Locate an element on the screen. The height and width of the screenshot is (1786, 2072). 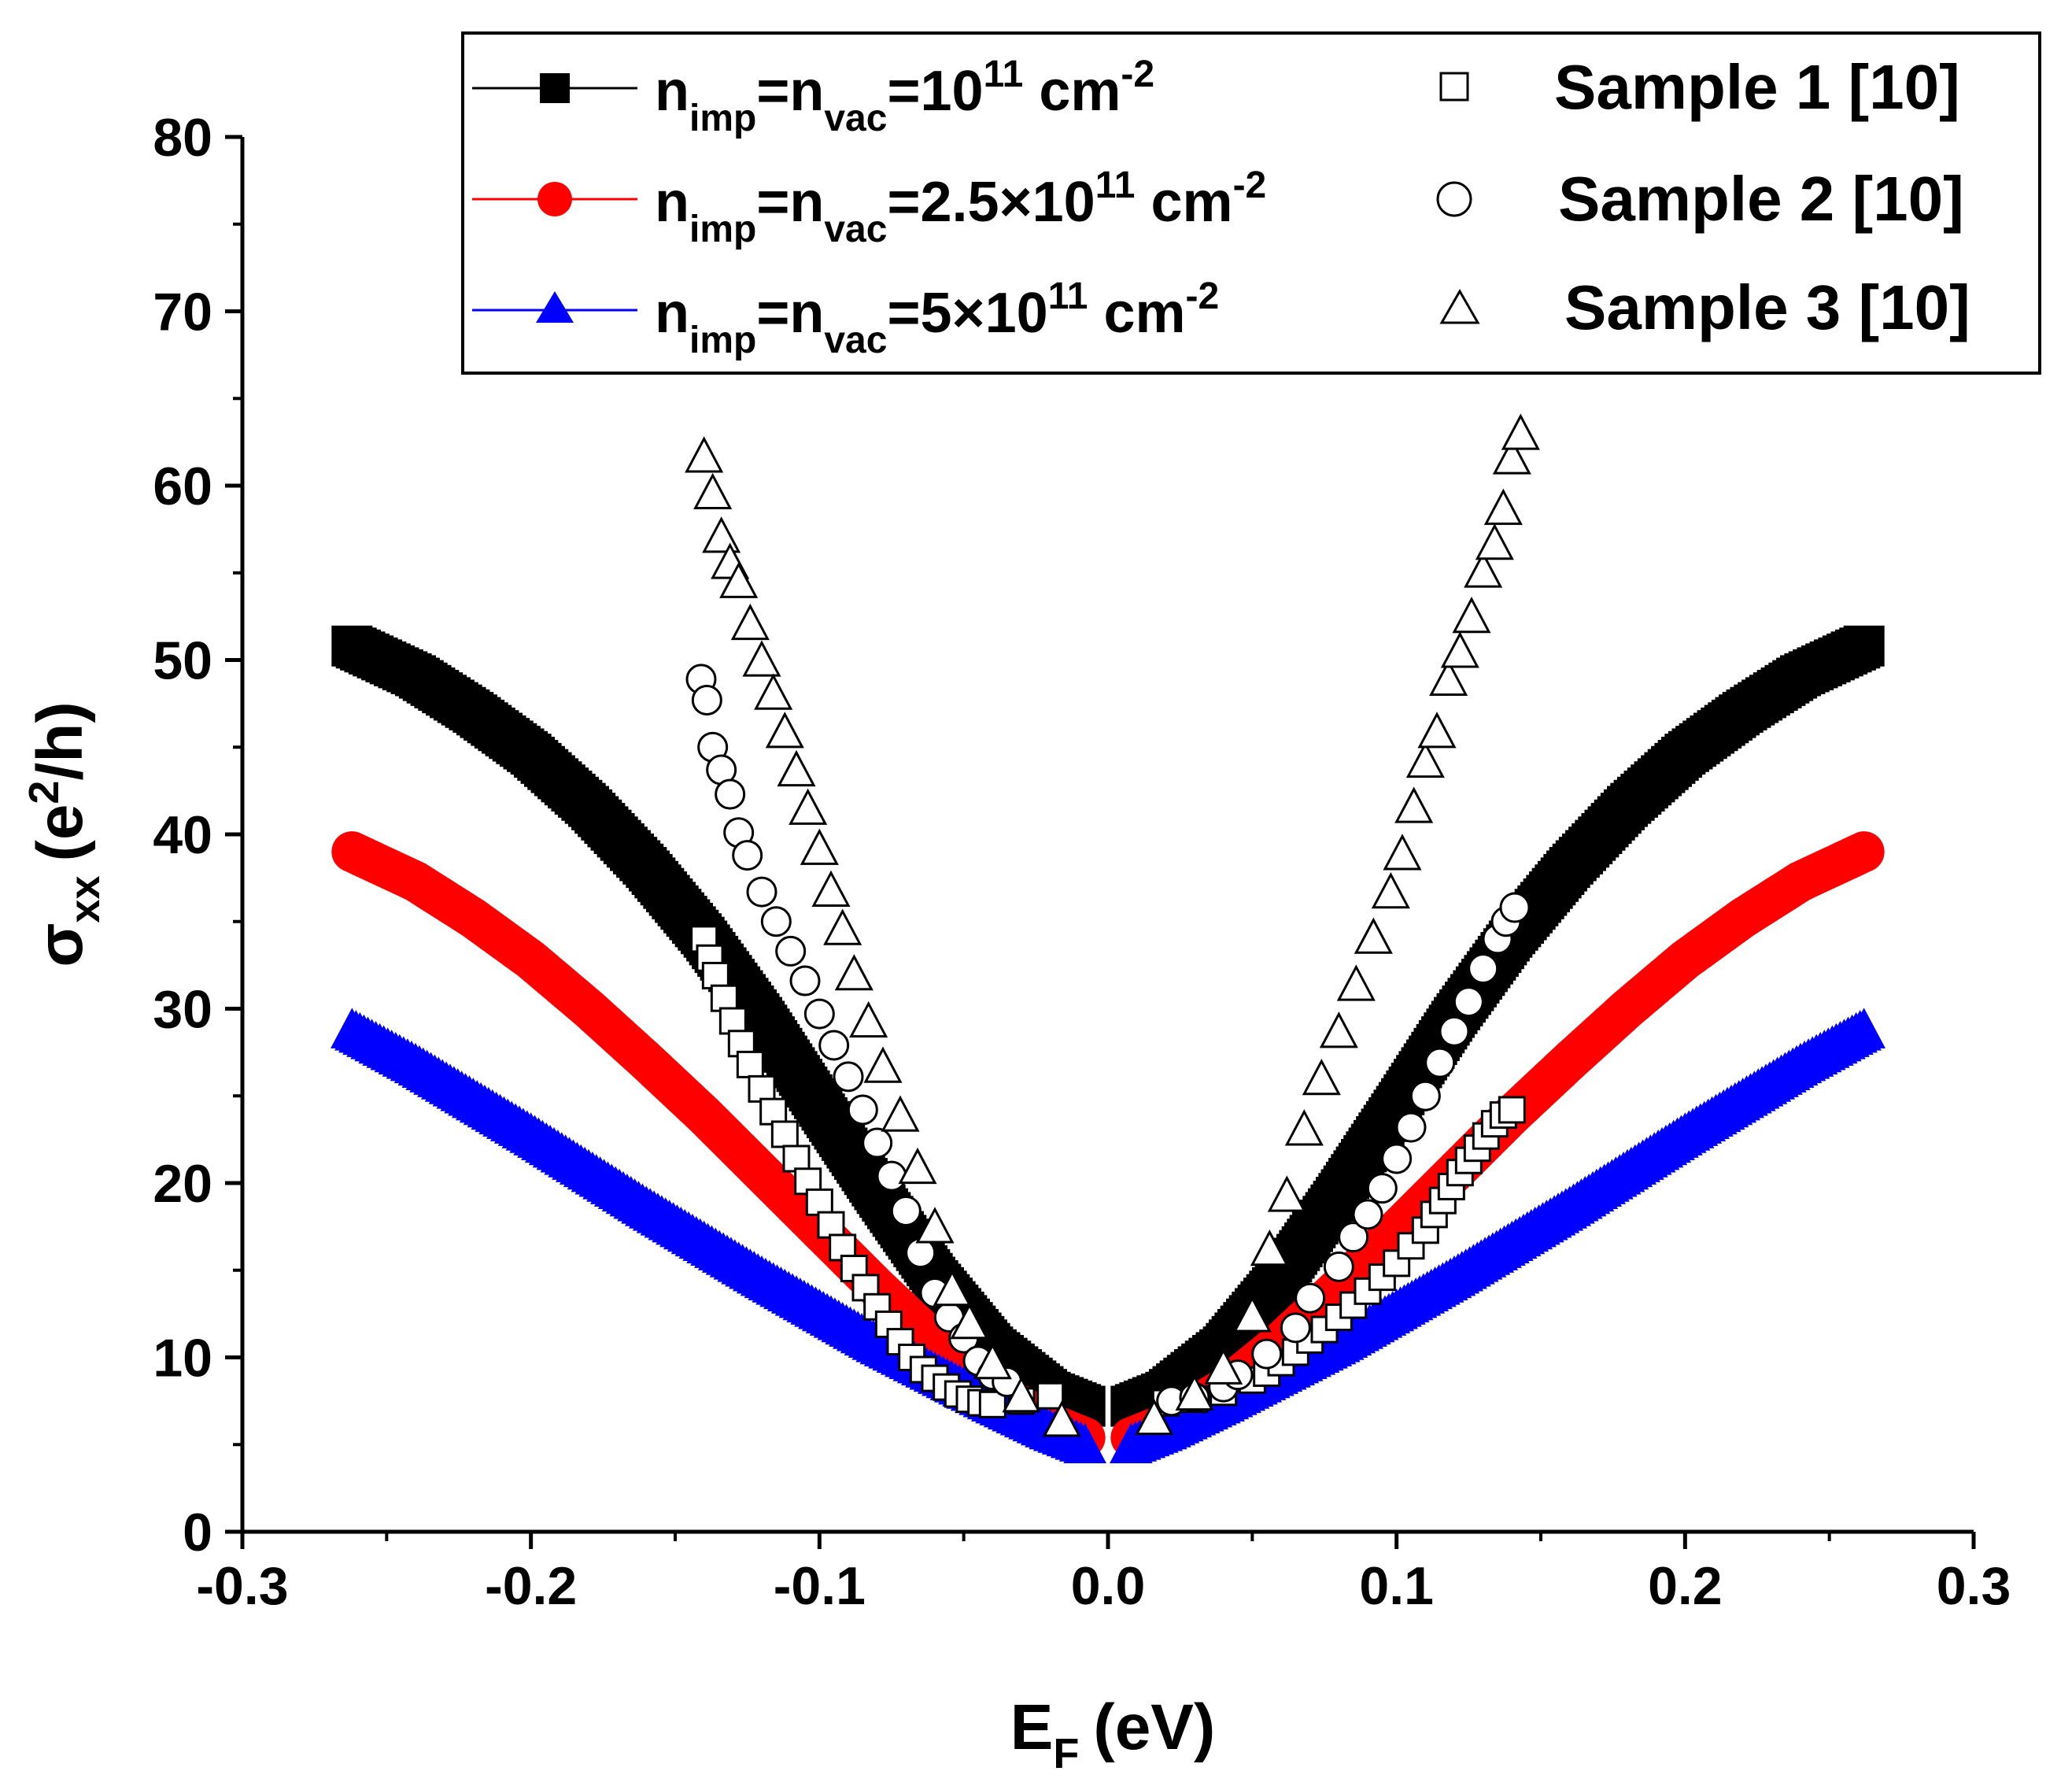
legend-label: nimp=nvac=2.5×1011 cm-2 is located at coordinates (961, 207).